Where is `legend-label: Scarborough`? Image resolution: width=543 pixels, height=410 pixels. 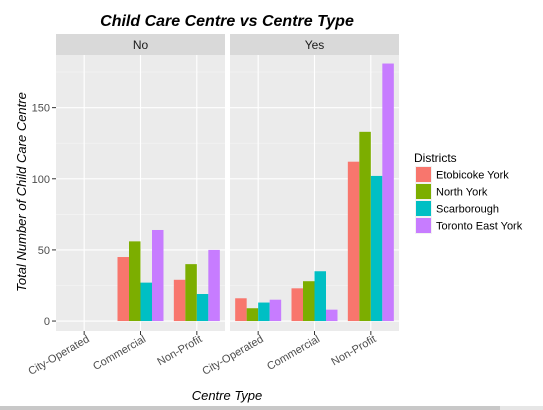 legend-label: Scarborough is located at coordinates (467, 210).